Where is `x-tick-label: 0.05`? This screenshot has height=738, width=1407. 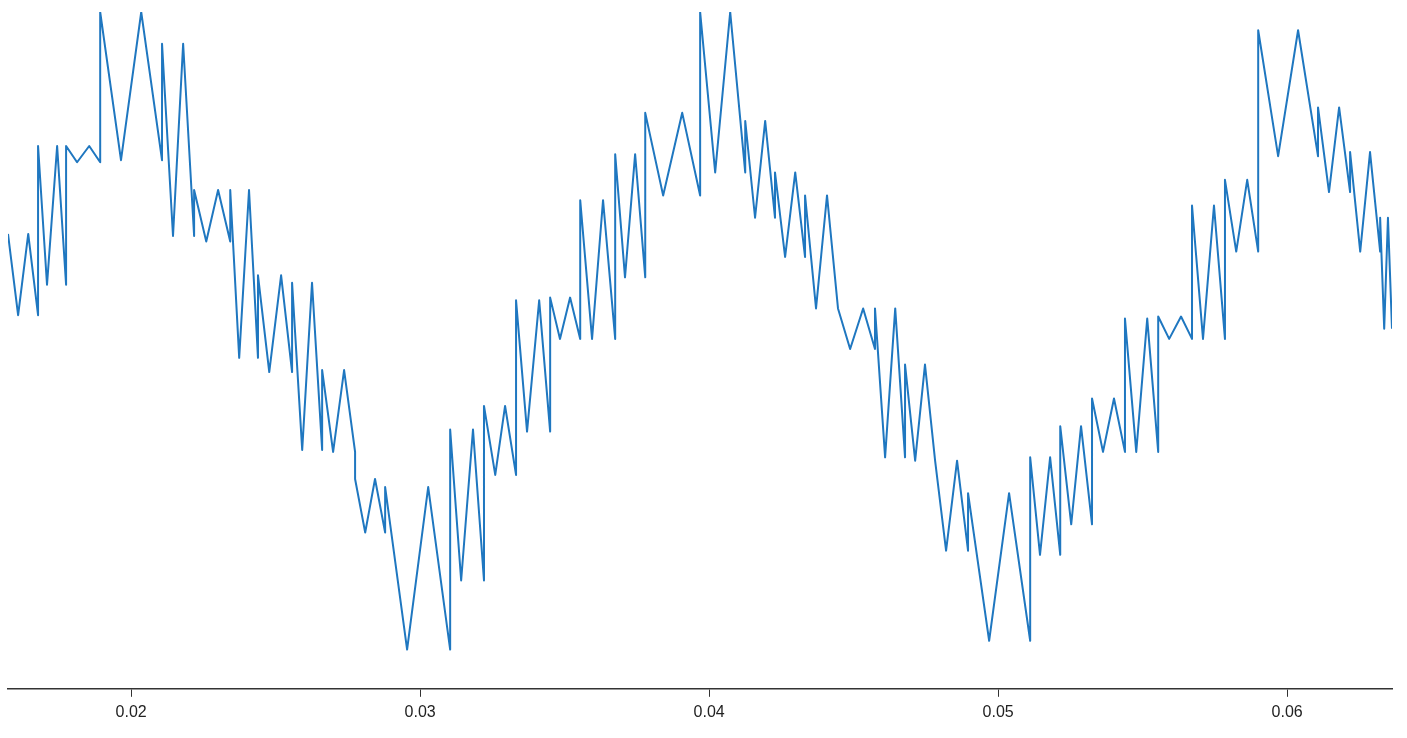
x-tick-label: 0.05 is located at coordinates (998, 711).